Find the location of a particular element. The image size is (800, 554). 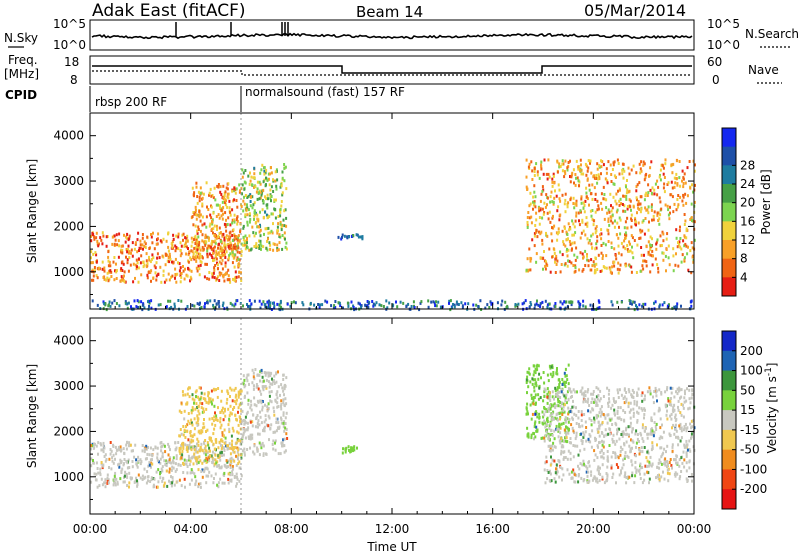

y-tick-label: 1000 is located at coordinates (68, 477).